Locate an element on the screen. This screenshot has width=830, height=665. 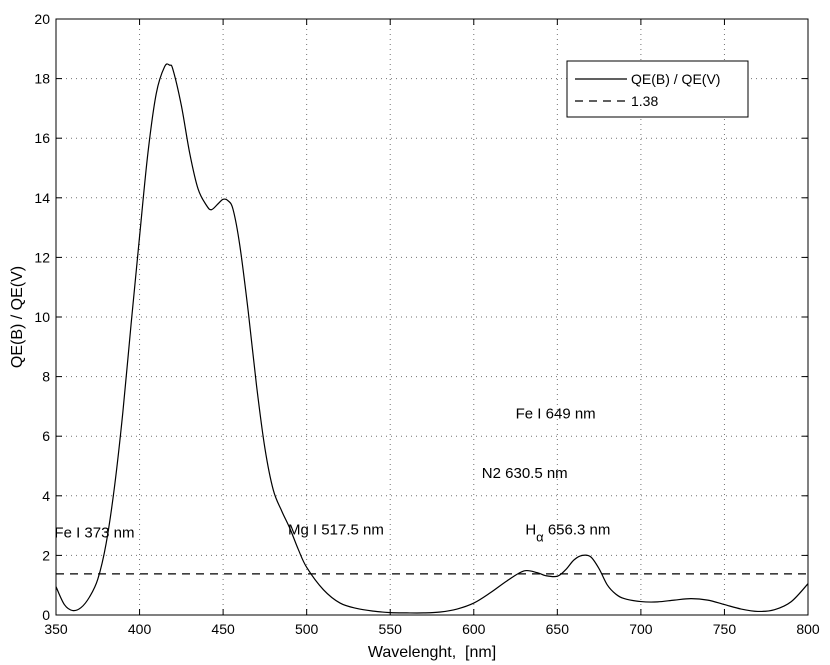
annotation-main: H is located at coordinates (530, 530).